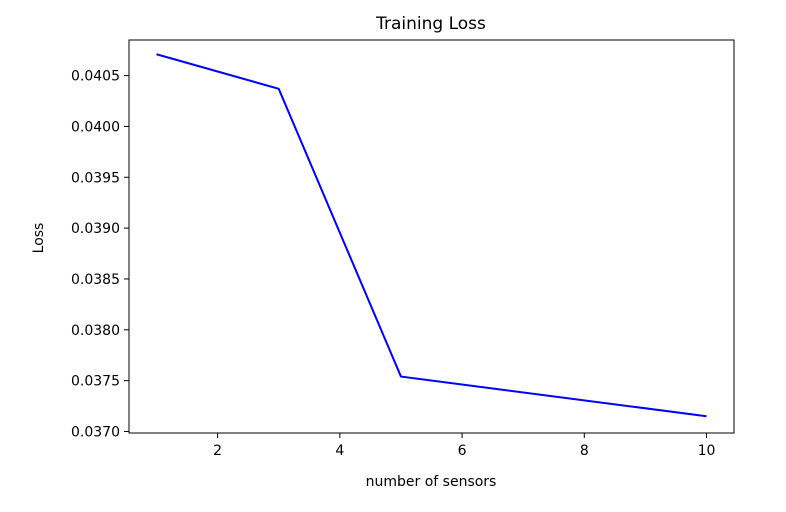 Image resolution: width=786 pixels, height=512 pixels. What do you see at coordinates (95, 382) in the screenshot?
I see `y-tick-label: 0.0375` at bounding box center [95, 382].